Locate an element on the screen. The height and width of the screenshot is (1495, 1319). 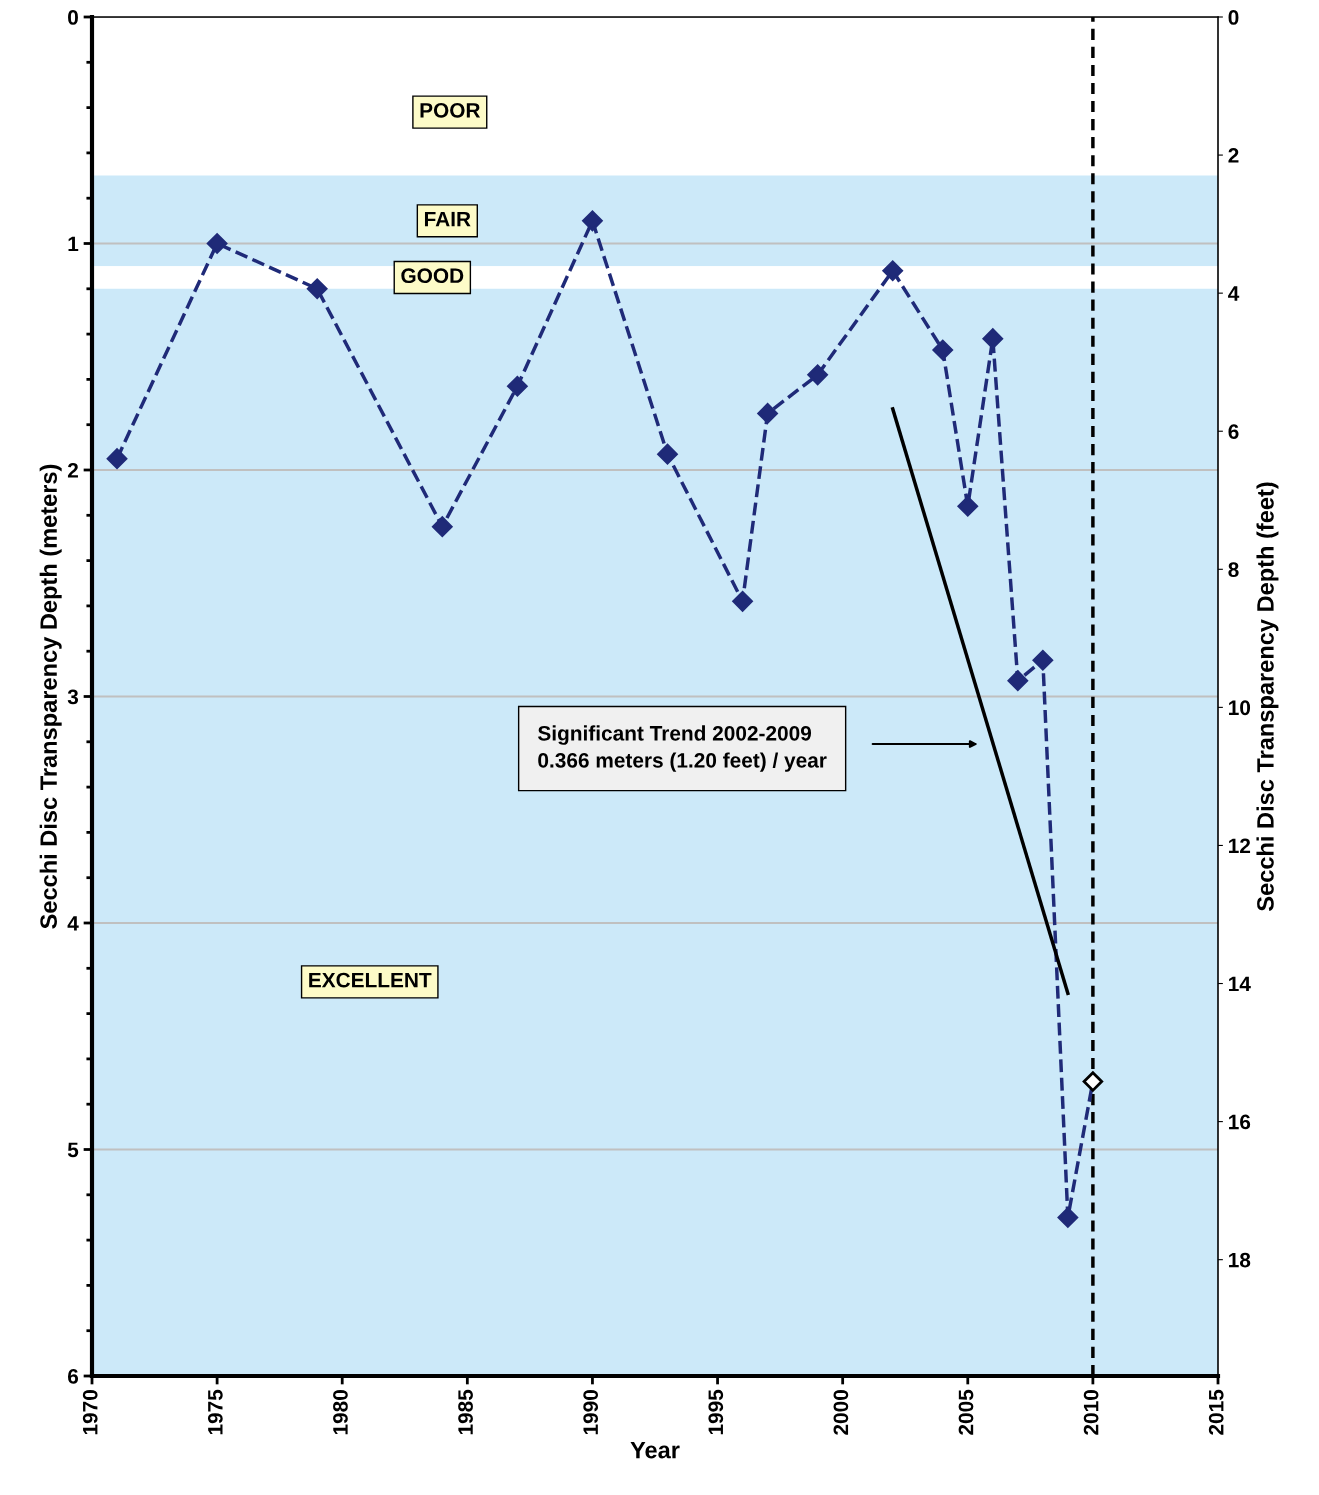
y2-axis-title: Secchi Disc Transparency Depth (feet) is located at coordinates (1267, 697).